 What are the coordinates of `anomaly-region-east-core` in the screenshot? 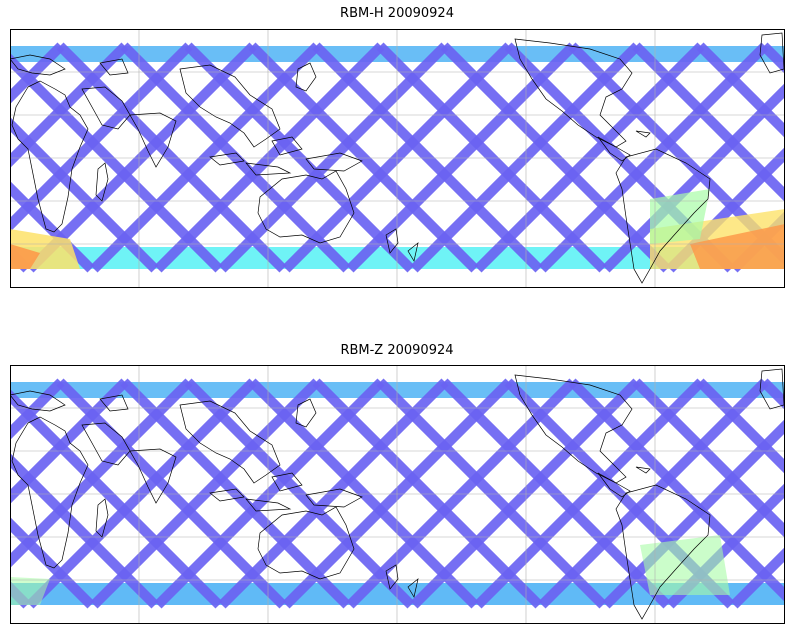 It's located at (737, 246).